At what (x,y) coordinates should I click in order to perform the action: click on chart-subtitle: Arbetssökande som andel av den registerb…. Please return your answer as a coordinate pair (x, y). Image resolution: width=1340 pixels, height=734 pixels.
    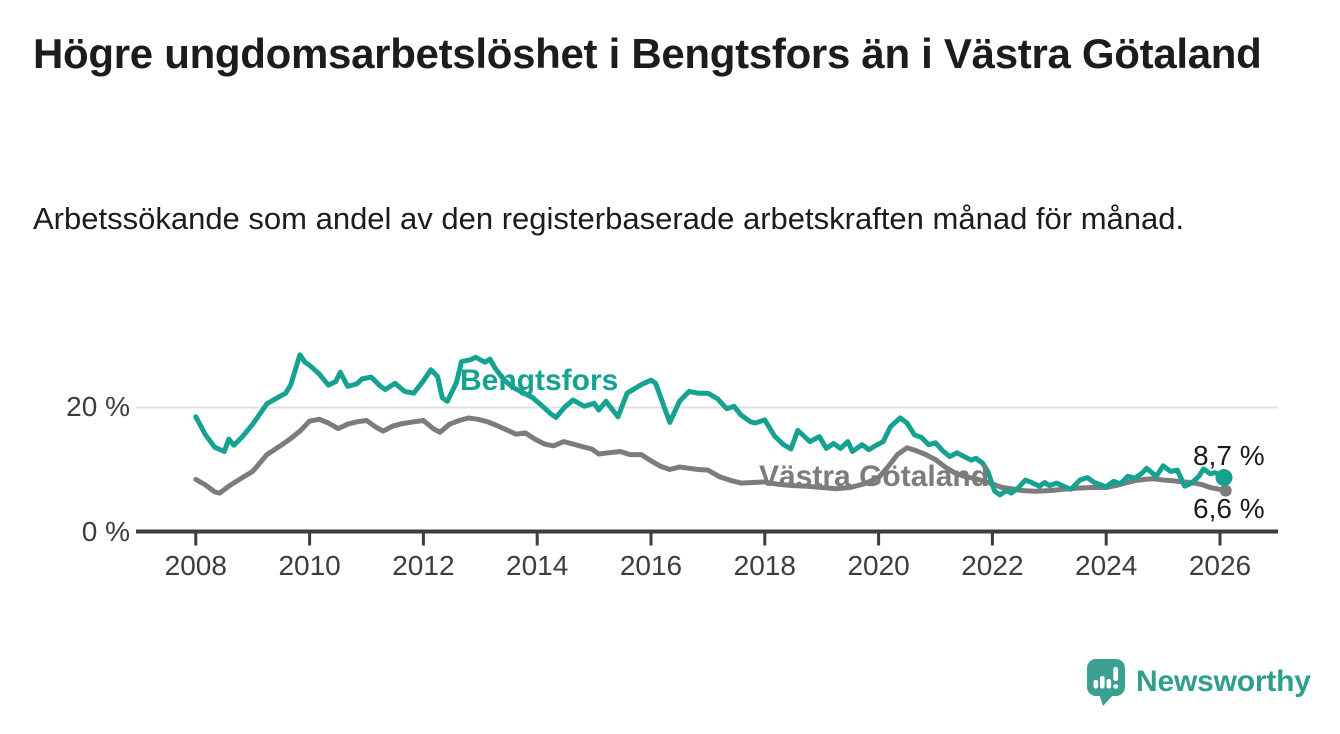
    Looking at the image, I should click on (609, 218).